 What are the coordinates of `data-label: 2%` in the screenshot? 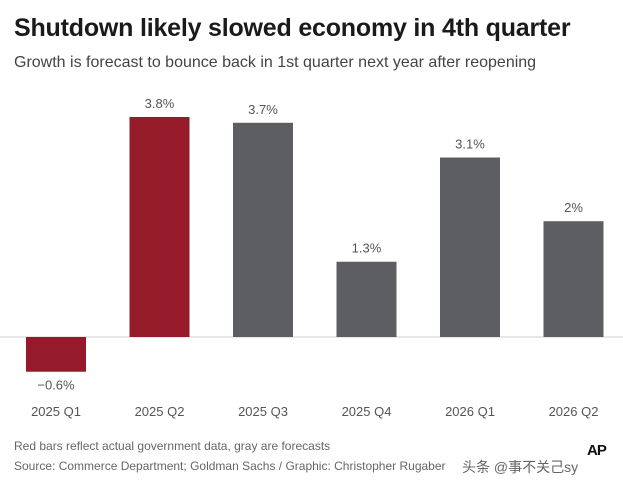 It's located at (573, 207).